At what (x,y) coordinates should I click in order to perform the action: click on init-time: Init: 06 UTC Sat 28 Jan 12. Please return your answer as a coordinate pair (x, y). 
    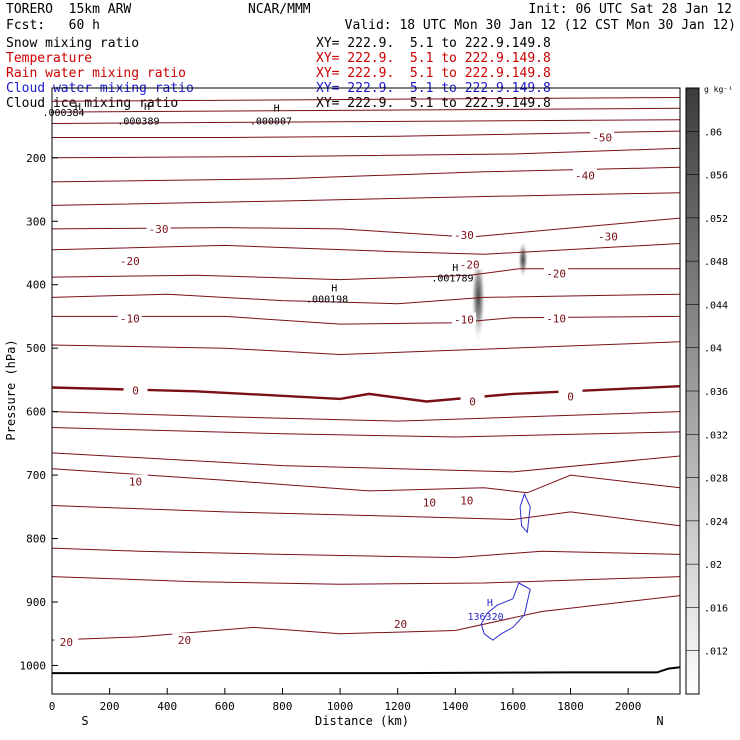
    Looking at the image, I should click on (630, 9).